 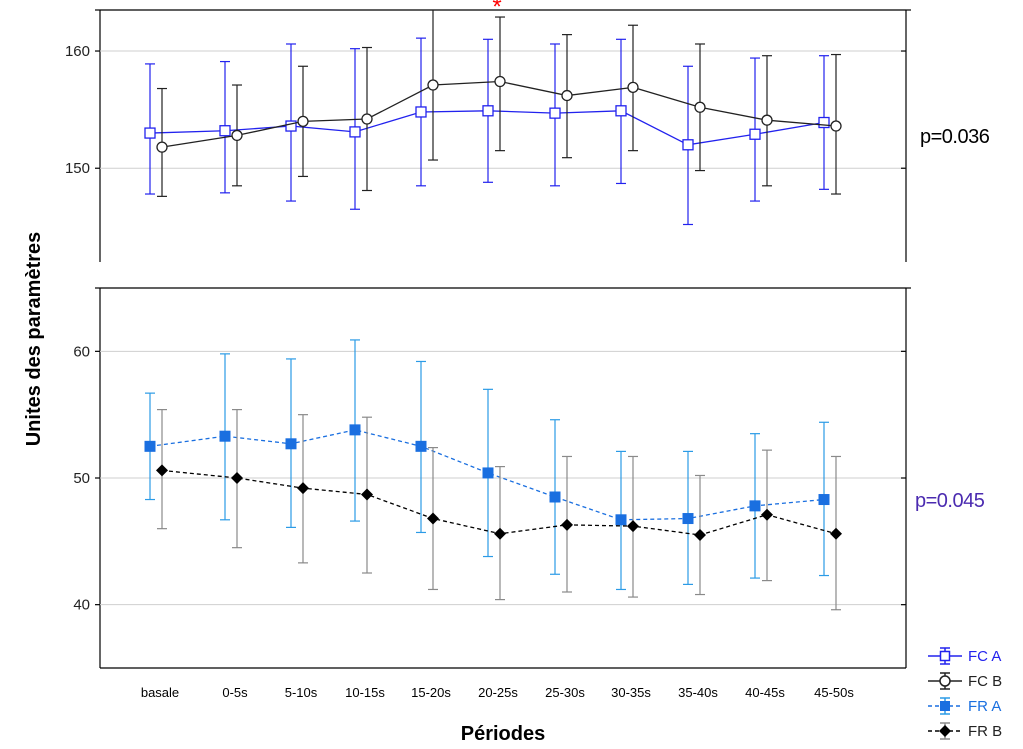 What do you see at coordinates (984, 706) in the screenshot?
I see `legend-label-fr-a: FR A` at bounding box center [984, 706].